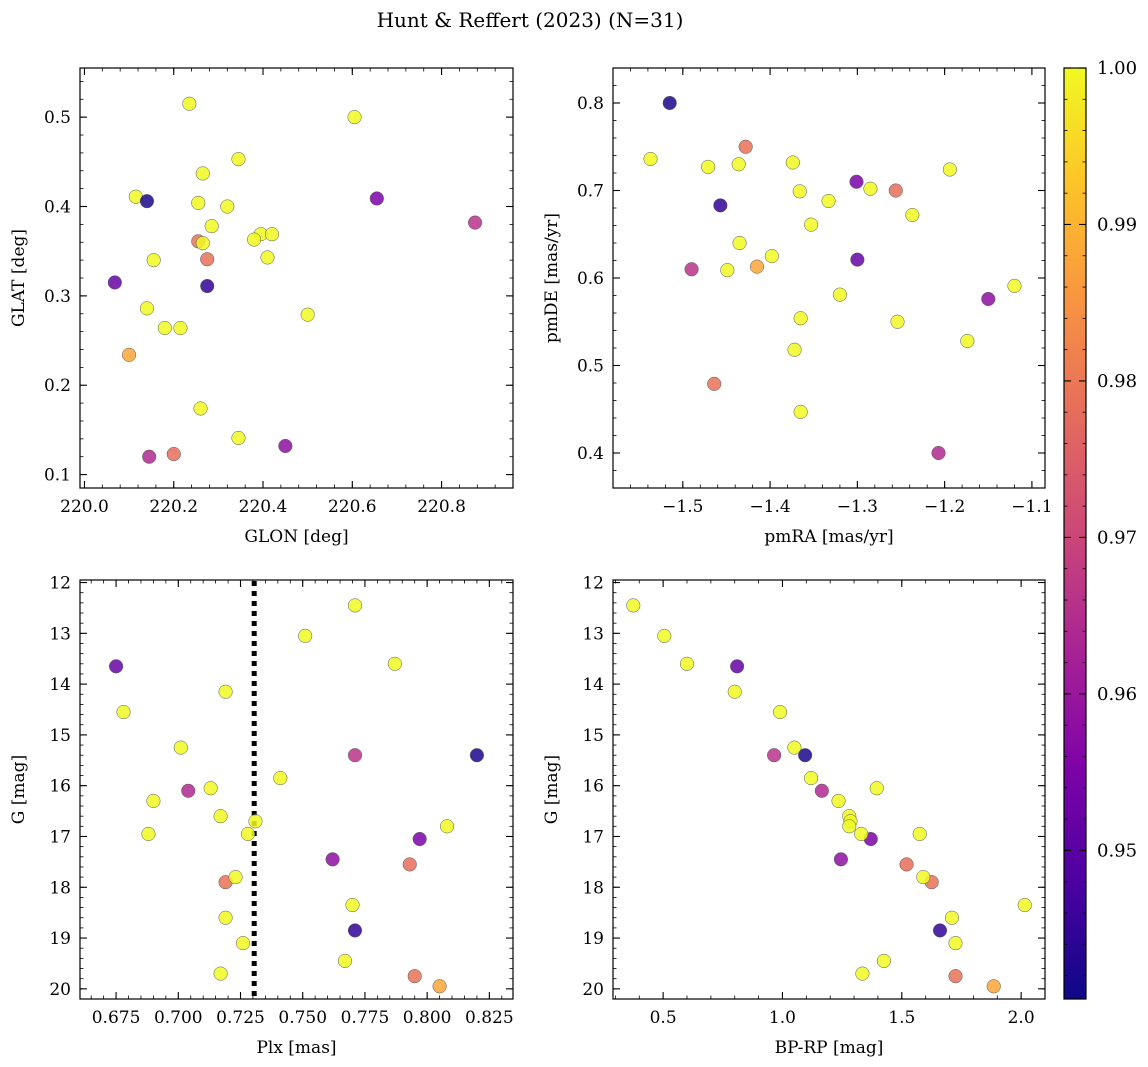  I want to click on x-tick-label: 0.675, so click(116, 1018).